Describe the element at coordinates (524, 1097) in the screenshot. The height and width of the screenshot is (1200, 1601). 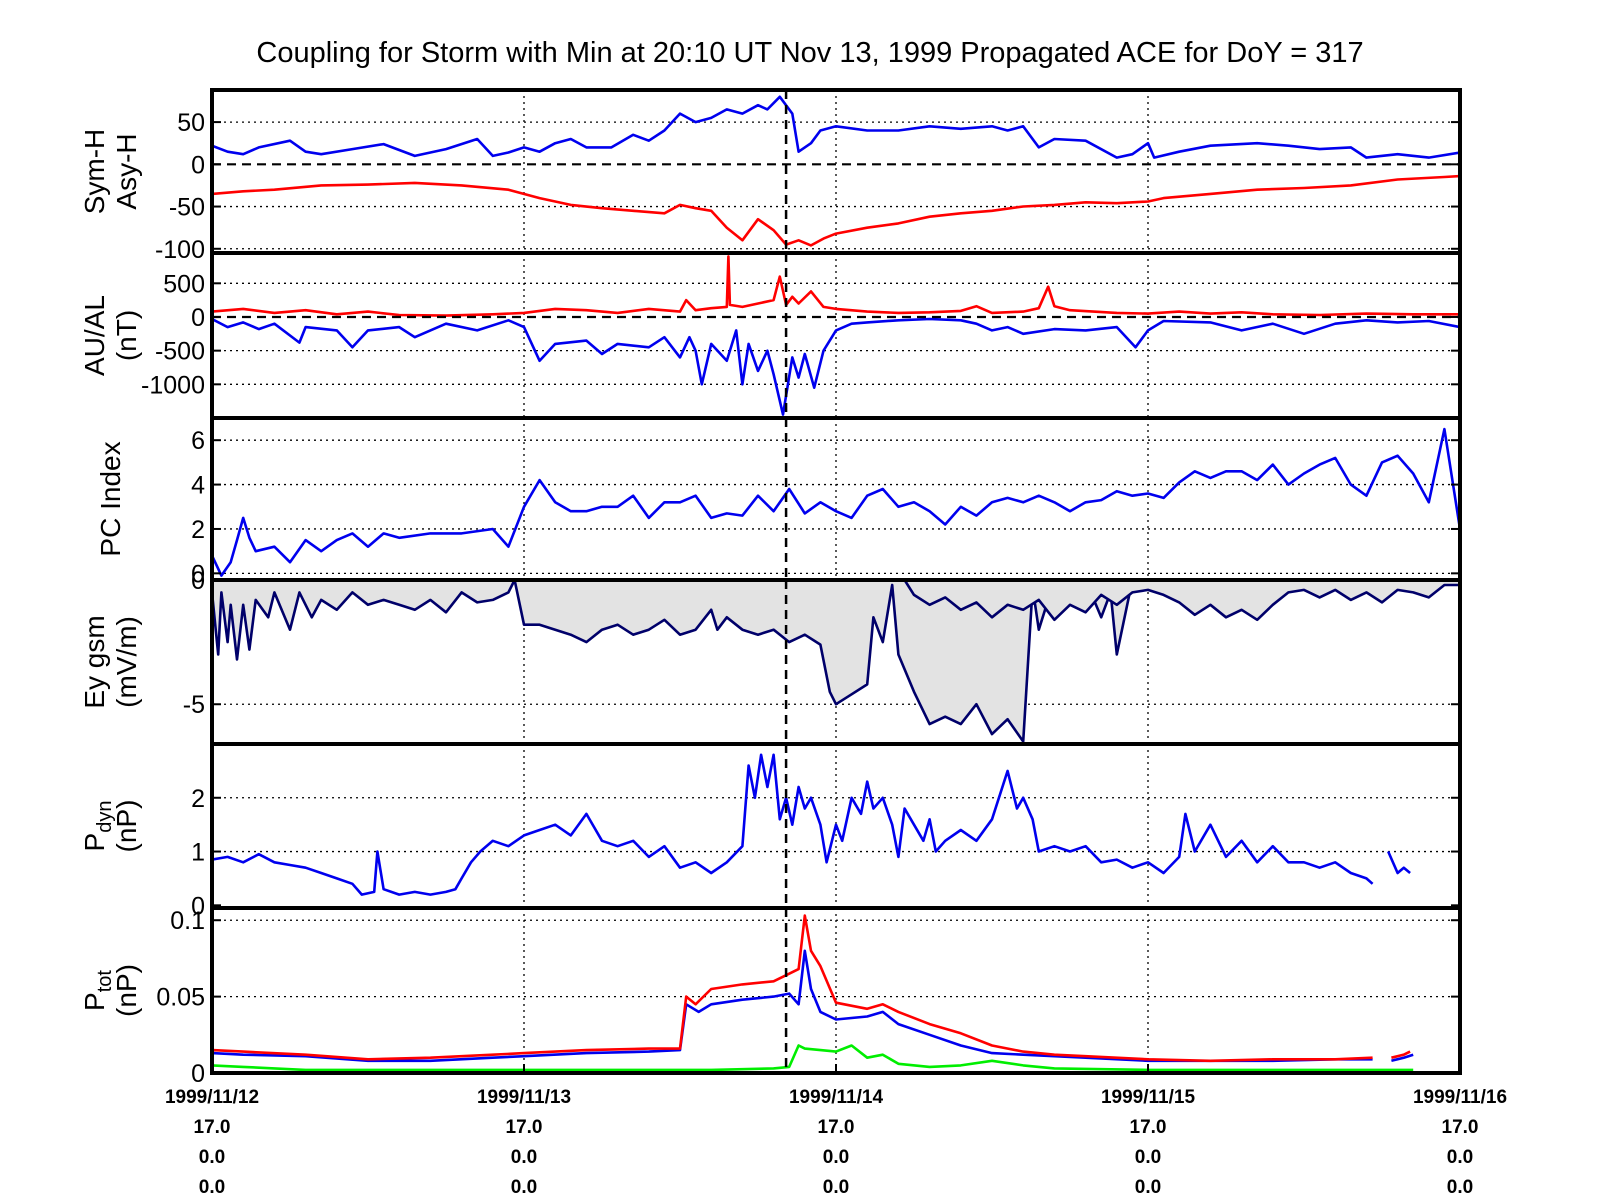
I see `x-tick-label: 1999/11/13` at that location.